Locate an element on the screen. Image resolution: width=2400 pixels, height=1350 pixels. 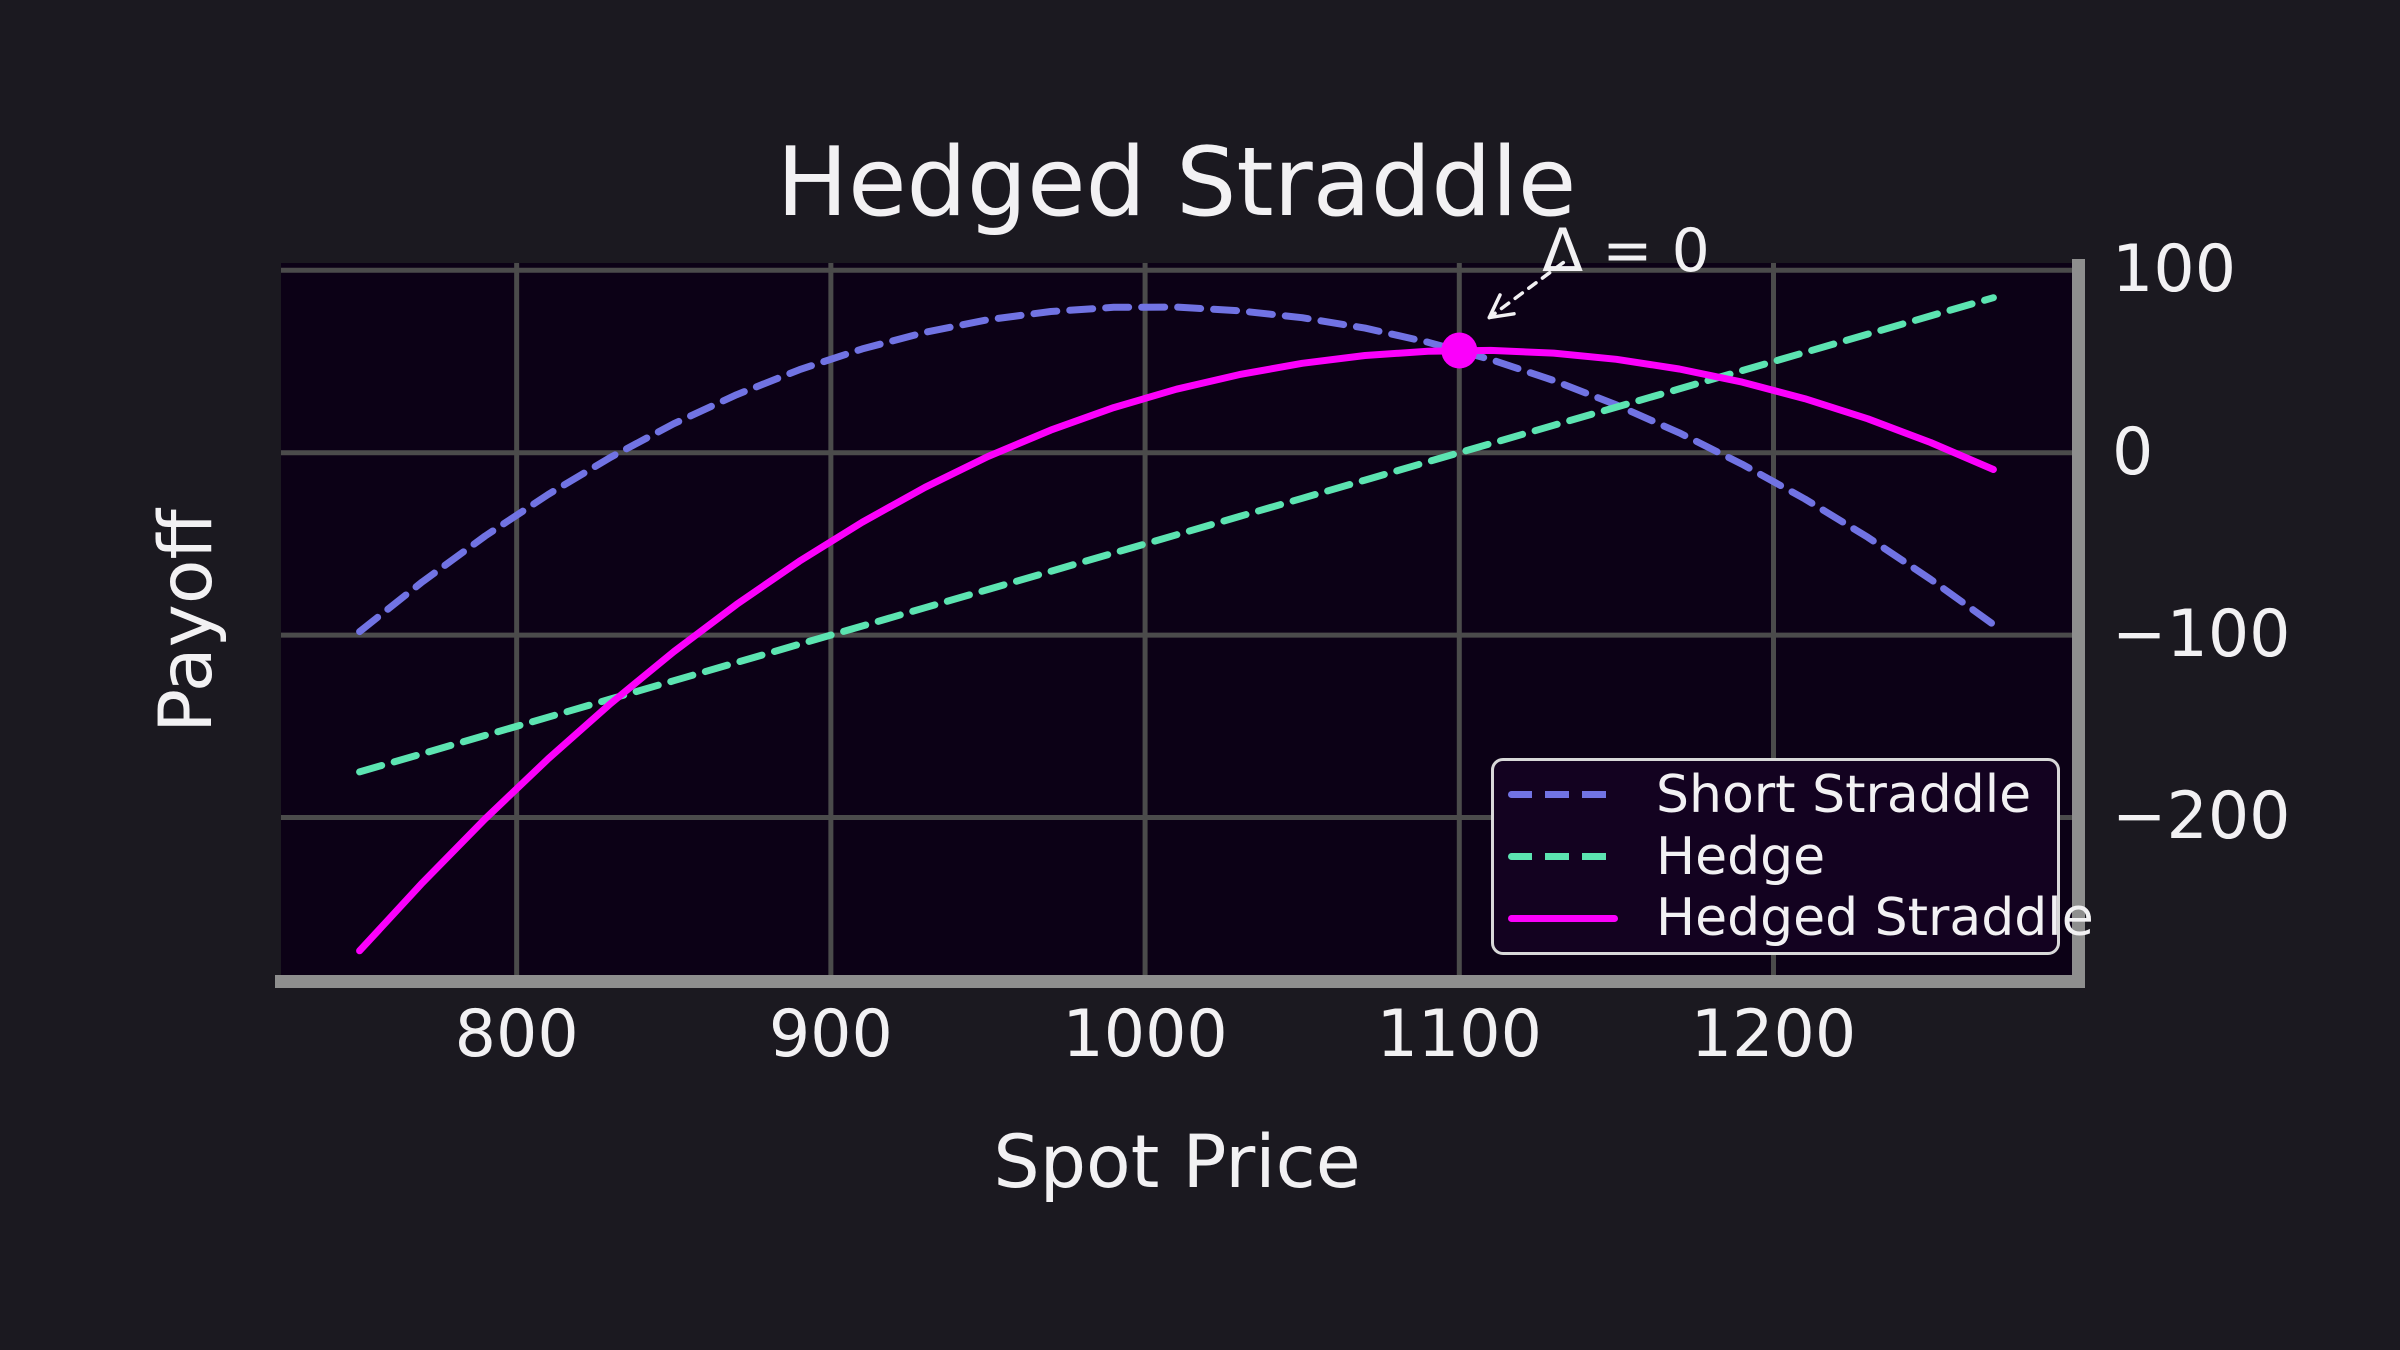
annotation-label: Δ = 0 is located at coordinates (1626, 251).